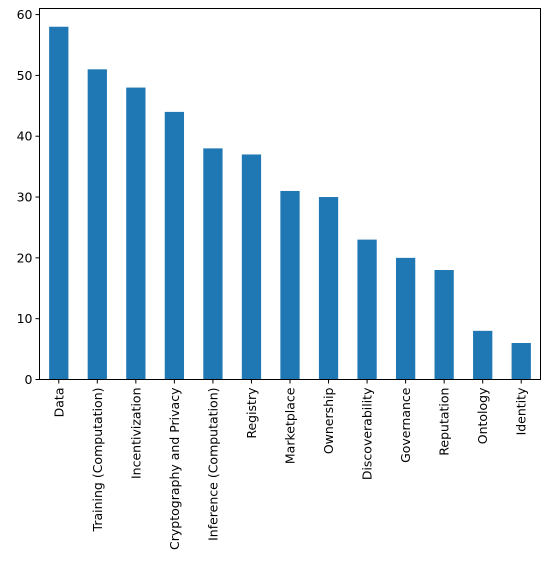 The height and width of the screenshot is (580, 543). Describe the element at coordinates (251, 267) in the screenshot. I see `bar-registry` at that location.